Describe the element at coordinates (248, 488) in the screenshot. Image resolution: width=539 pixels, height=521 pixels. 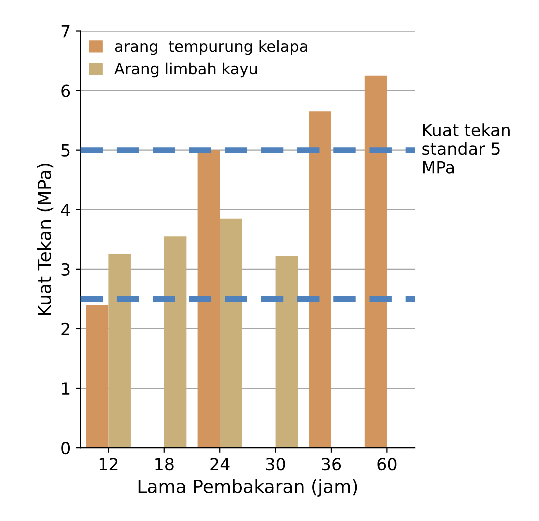
I see `x-axis-title: Lama Pembakaran (jam)` at that location.